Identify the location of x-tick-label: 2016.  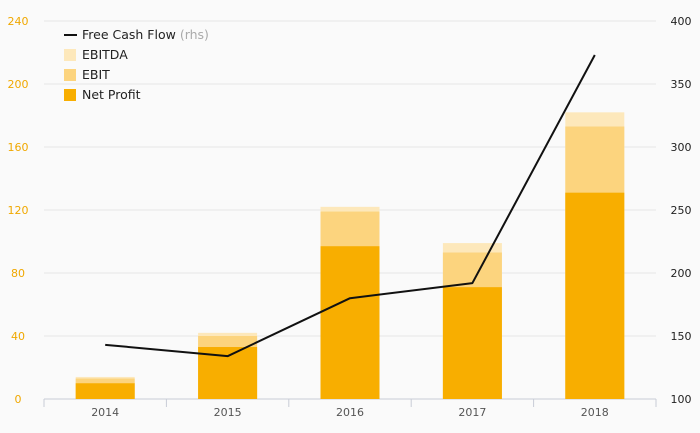
(350, 412).